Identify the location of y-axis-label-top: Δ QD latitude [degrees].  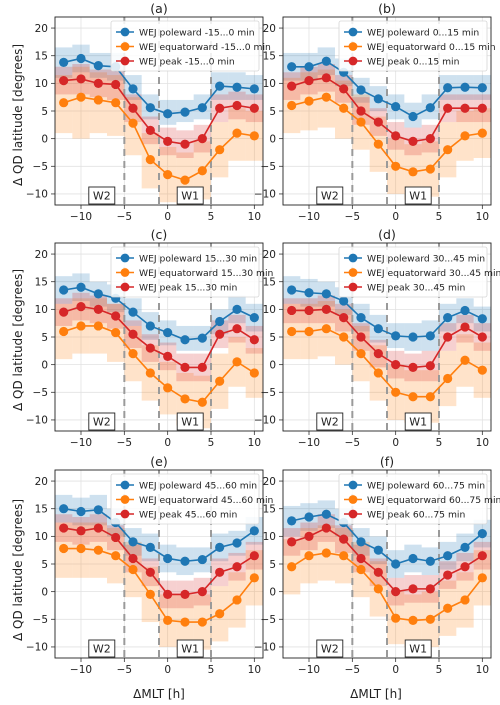
(18, 115).